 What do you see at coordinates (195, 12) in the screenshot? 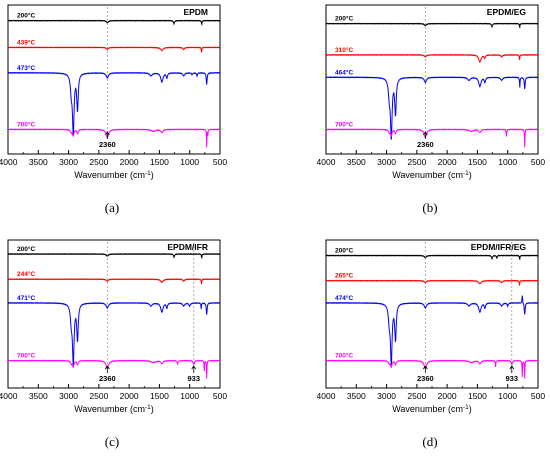
I see `panel-title: EPDM` at bounding box center [195, 12].